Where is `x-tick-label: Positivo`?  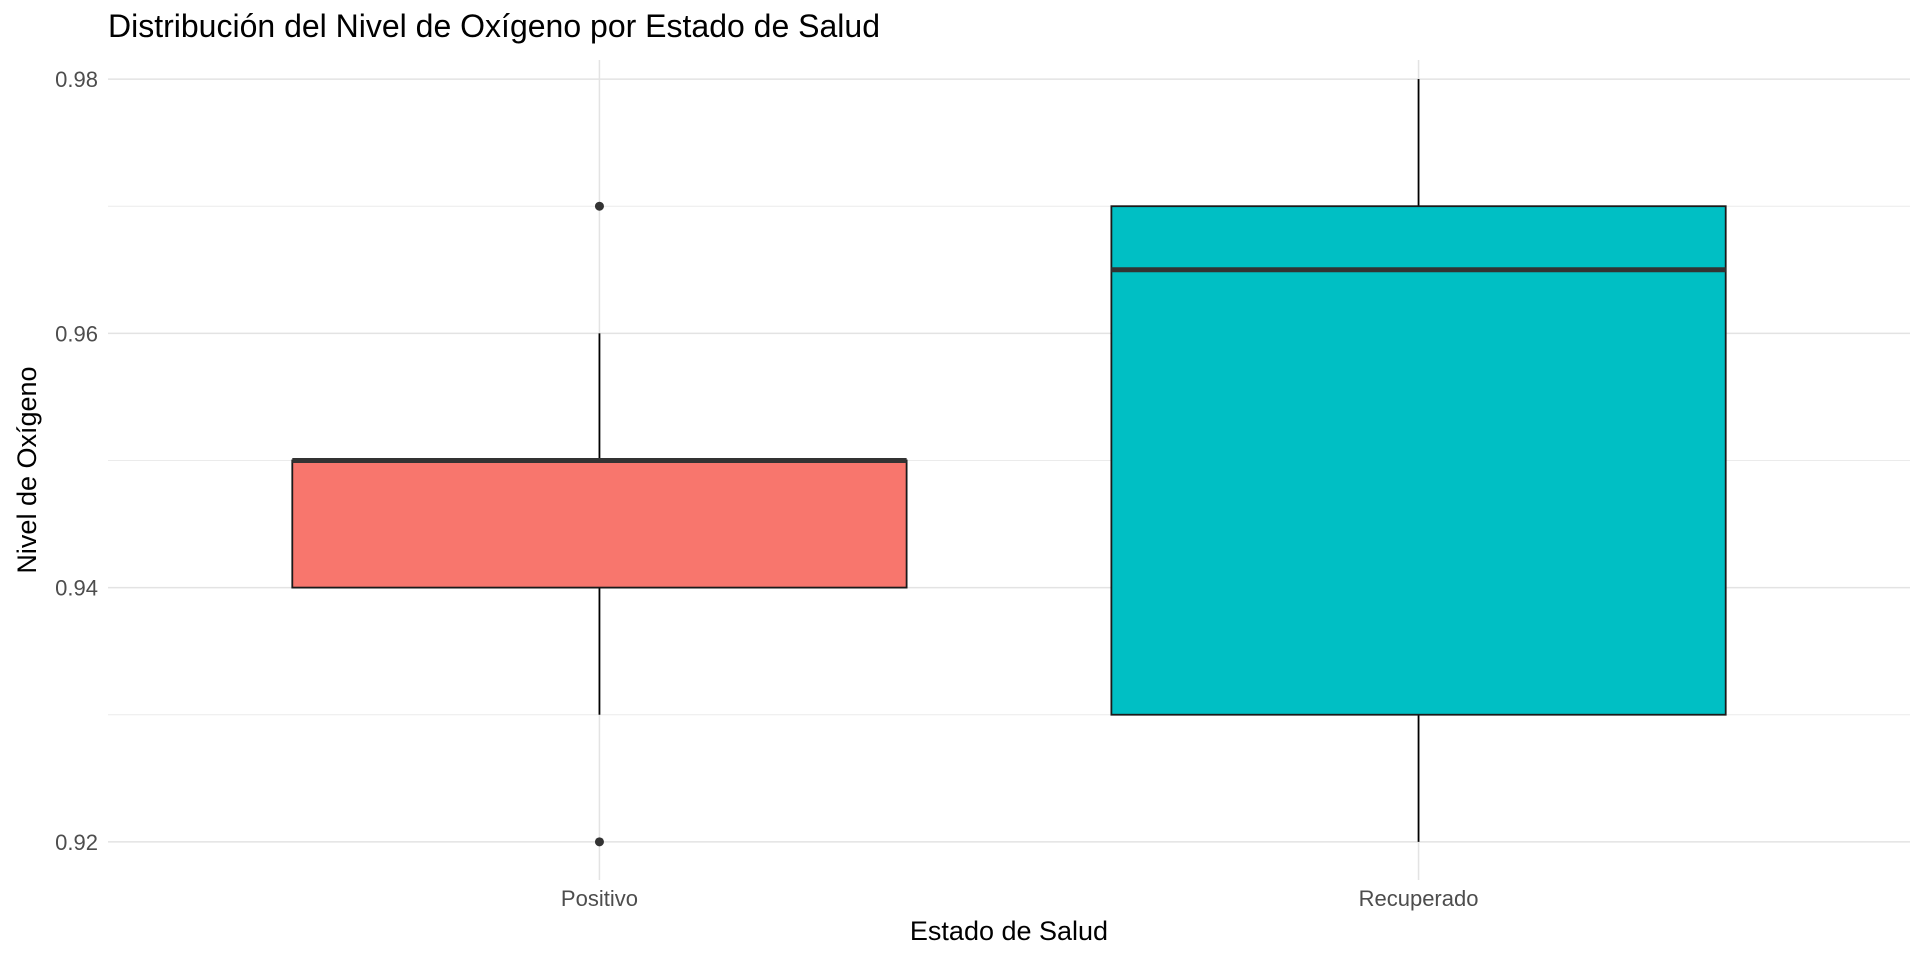 x-tick-label: Positivo is located at coordinates (599, 898).